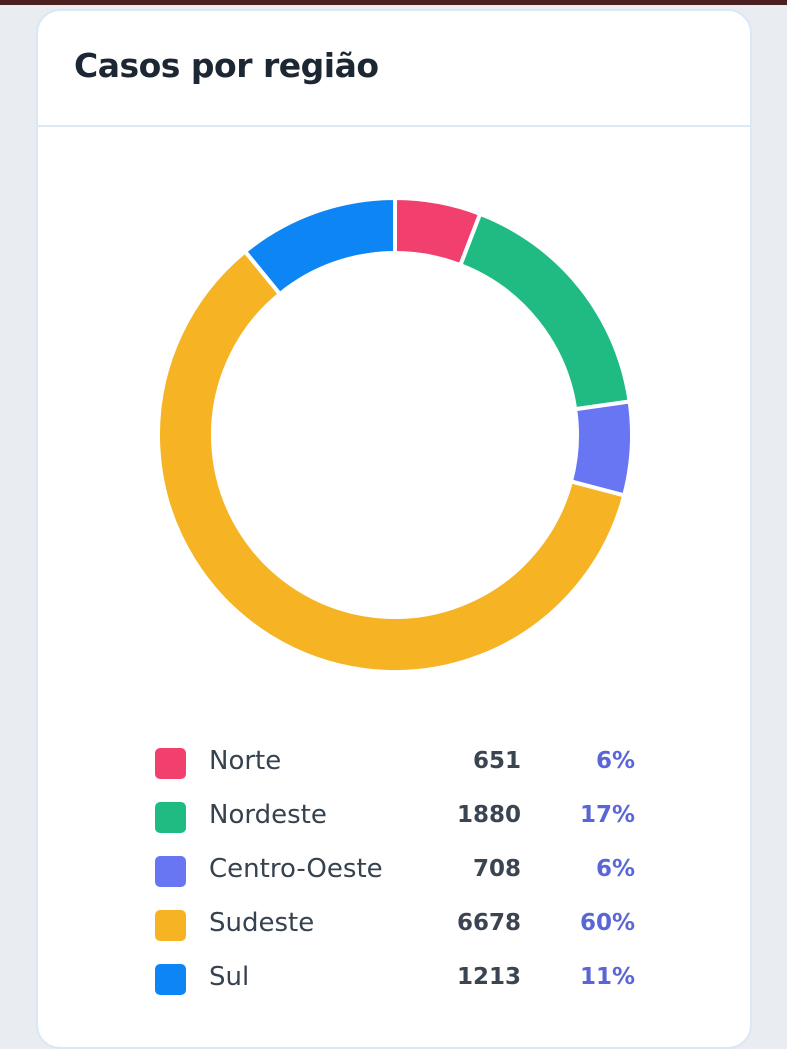 This screenshot has width=787, height=1049. Describe the element at coordinates (607, 977) in the screenshot. I see `legend-percent-sul: 11%` at that location.